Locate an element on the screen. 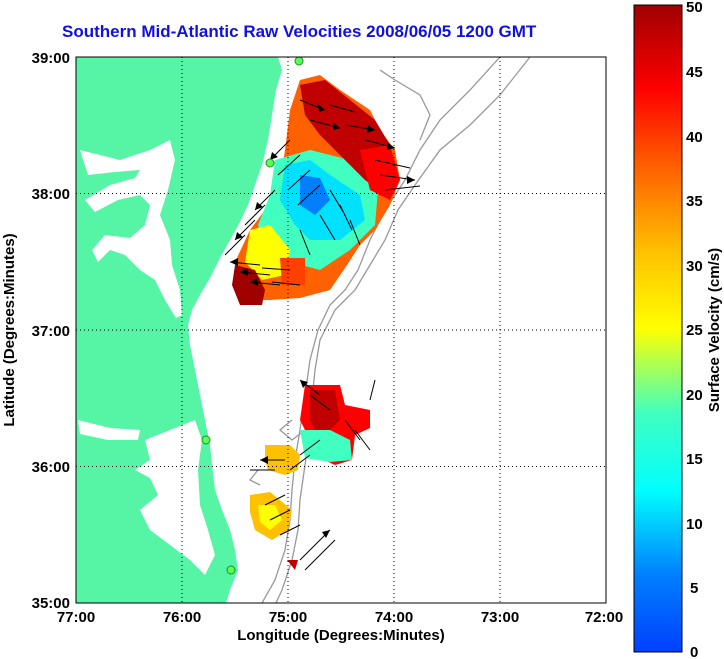  y-axis-label: Latitude (Degrees:Minutes) is located at coordinates (9, 329).